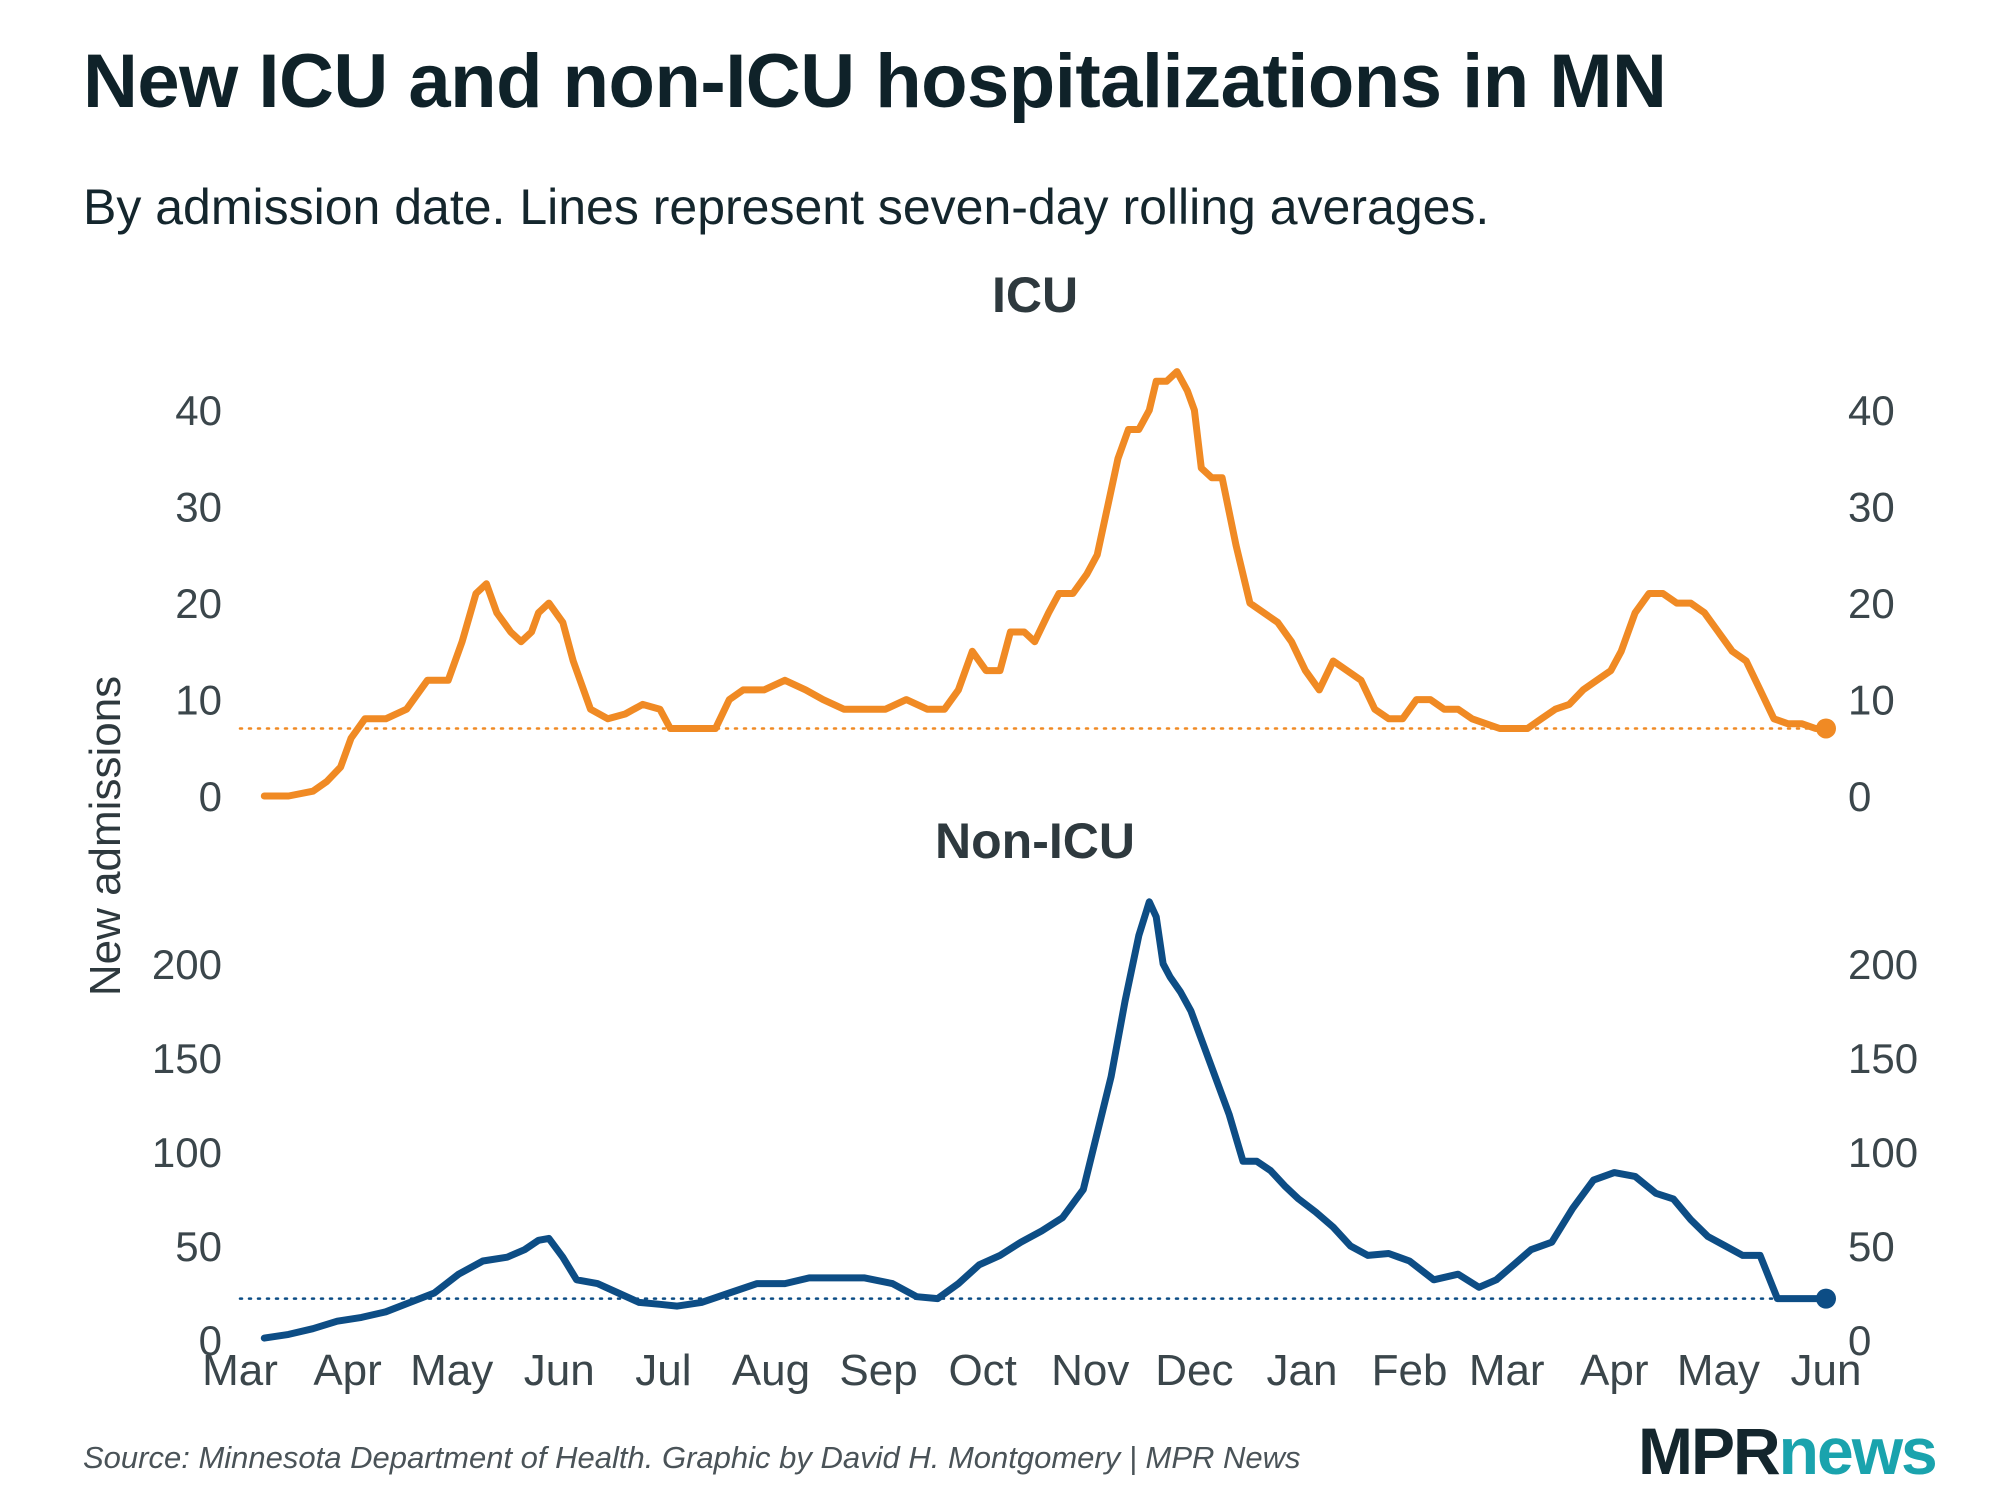 The width and height of the screenshot is (2000, 1500). Describe the element at coordinates (1035, 841) in the screenshot. I see `nonicu-panel-title: Non-ICU` at that location.